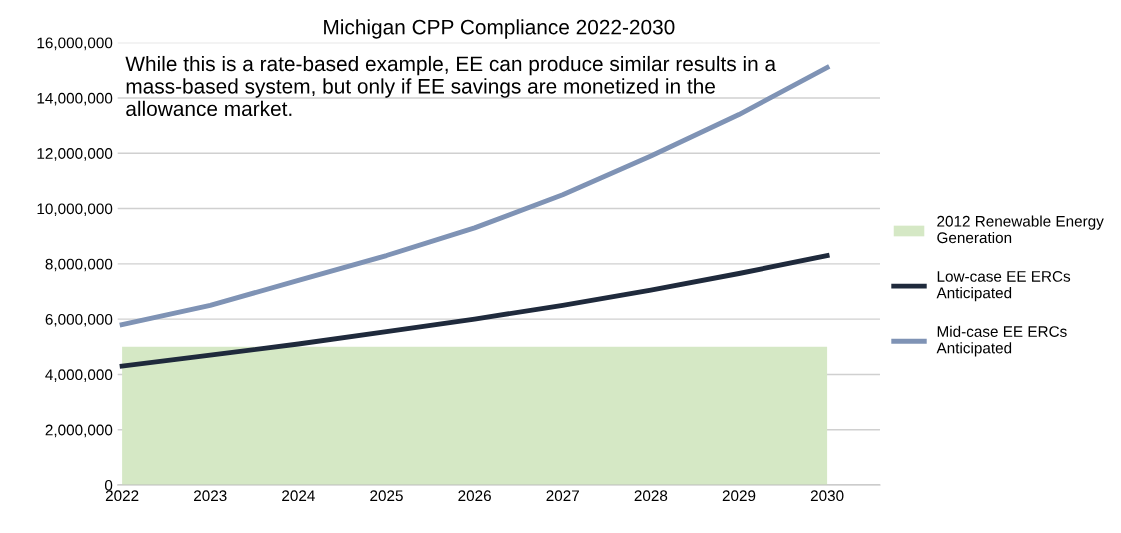  Describe the element at coordinates (451, 86) in the screenshot. I see `annotation: While this is a rate-based example, EE can produce similar results in a mass-based system, but only if EE savings are monetized in the allowance market.` at that location.